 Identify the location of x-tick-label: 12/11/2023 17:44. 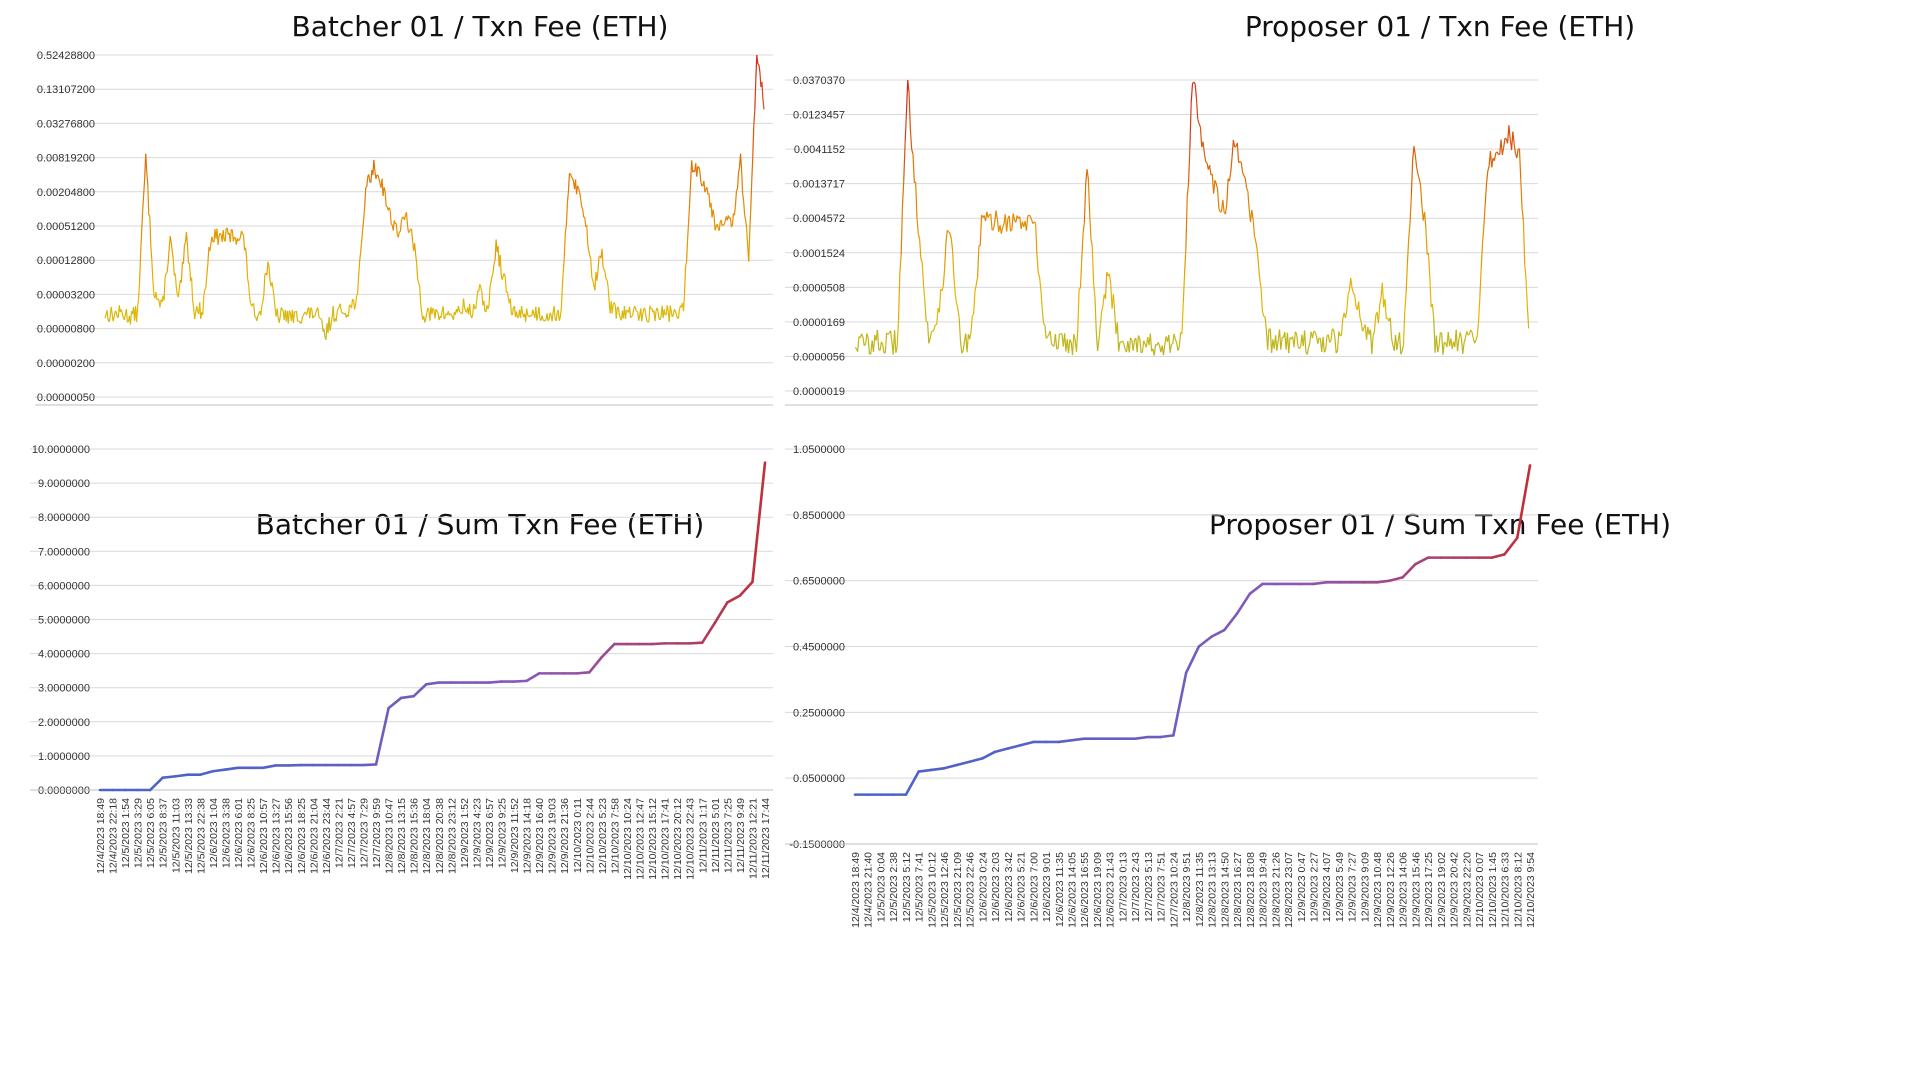
(766, 838).